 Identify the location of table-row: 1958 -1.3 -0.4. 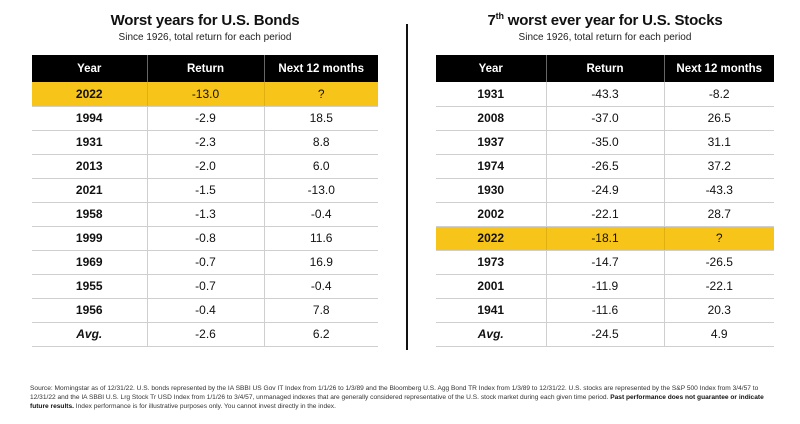
(205, 214).